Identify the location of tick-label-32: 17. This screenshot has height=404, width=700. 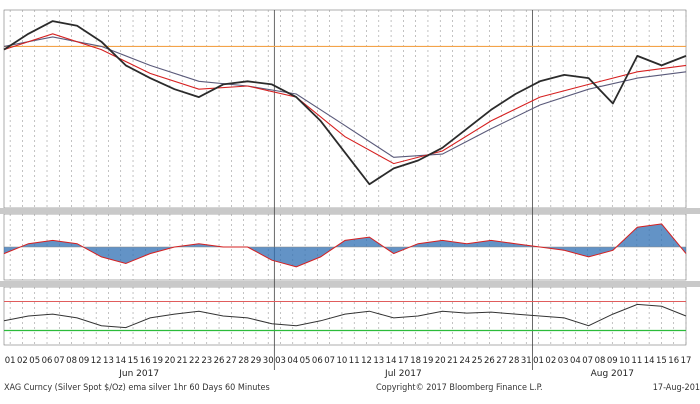
(403, 361).